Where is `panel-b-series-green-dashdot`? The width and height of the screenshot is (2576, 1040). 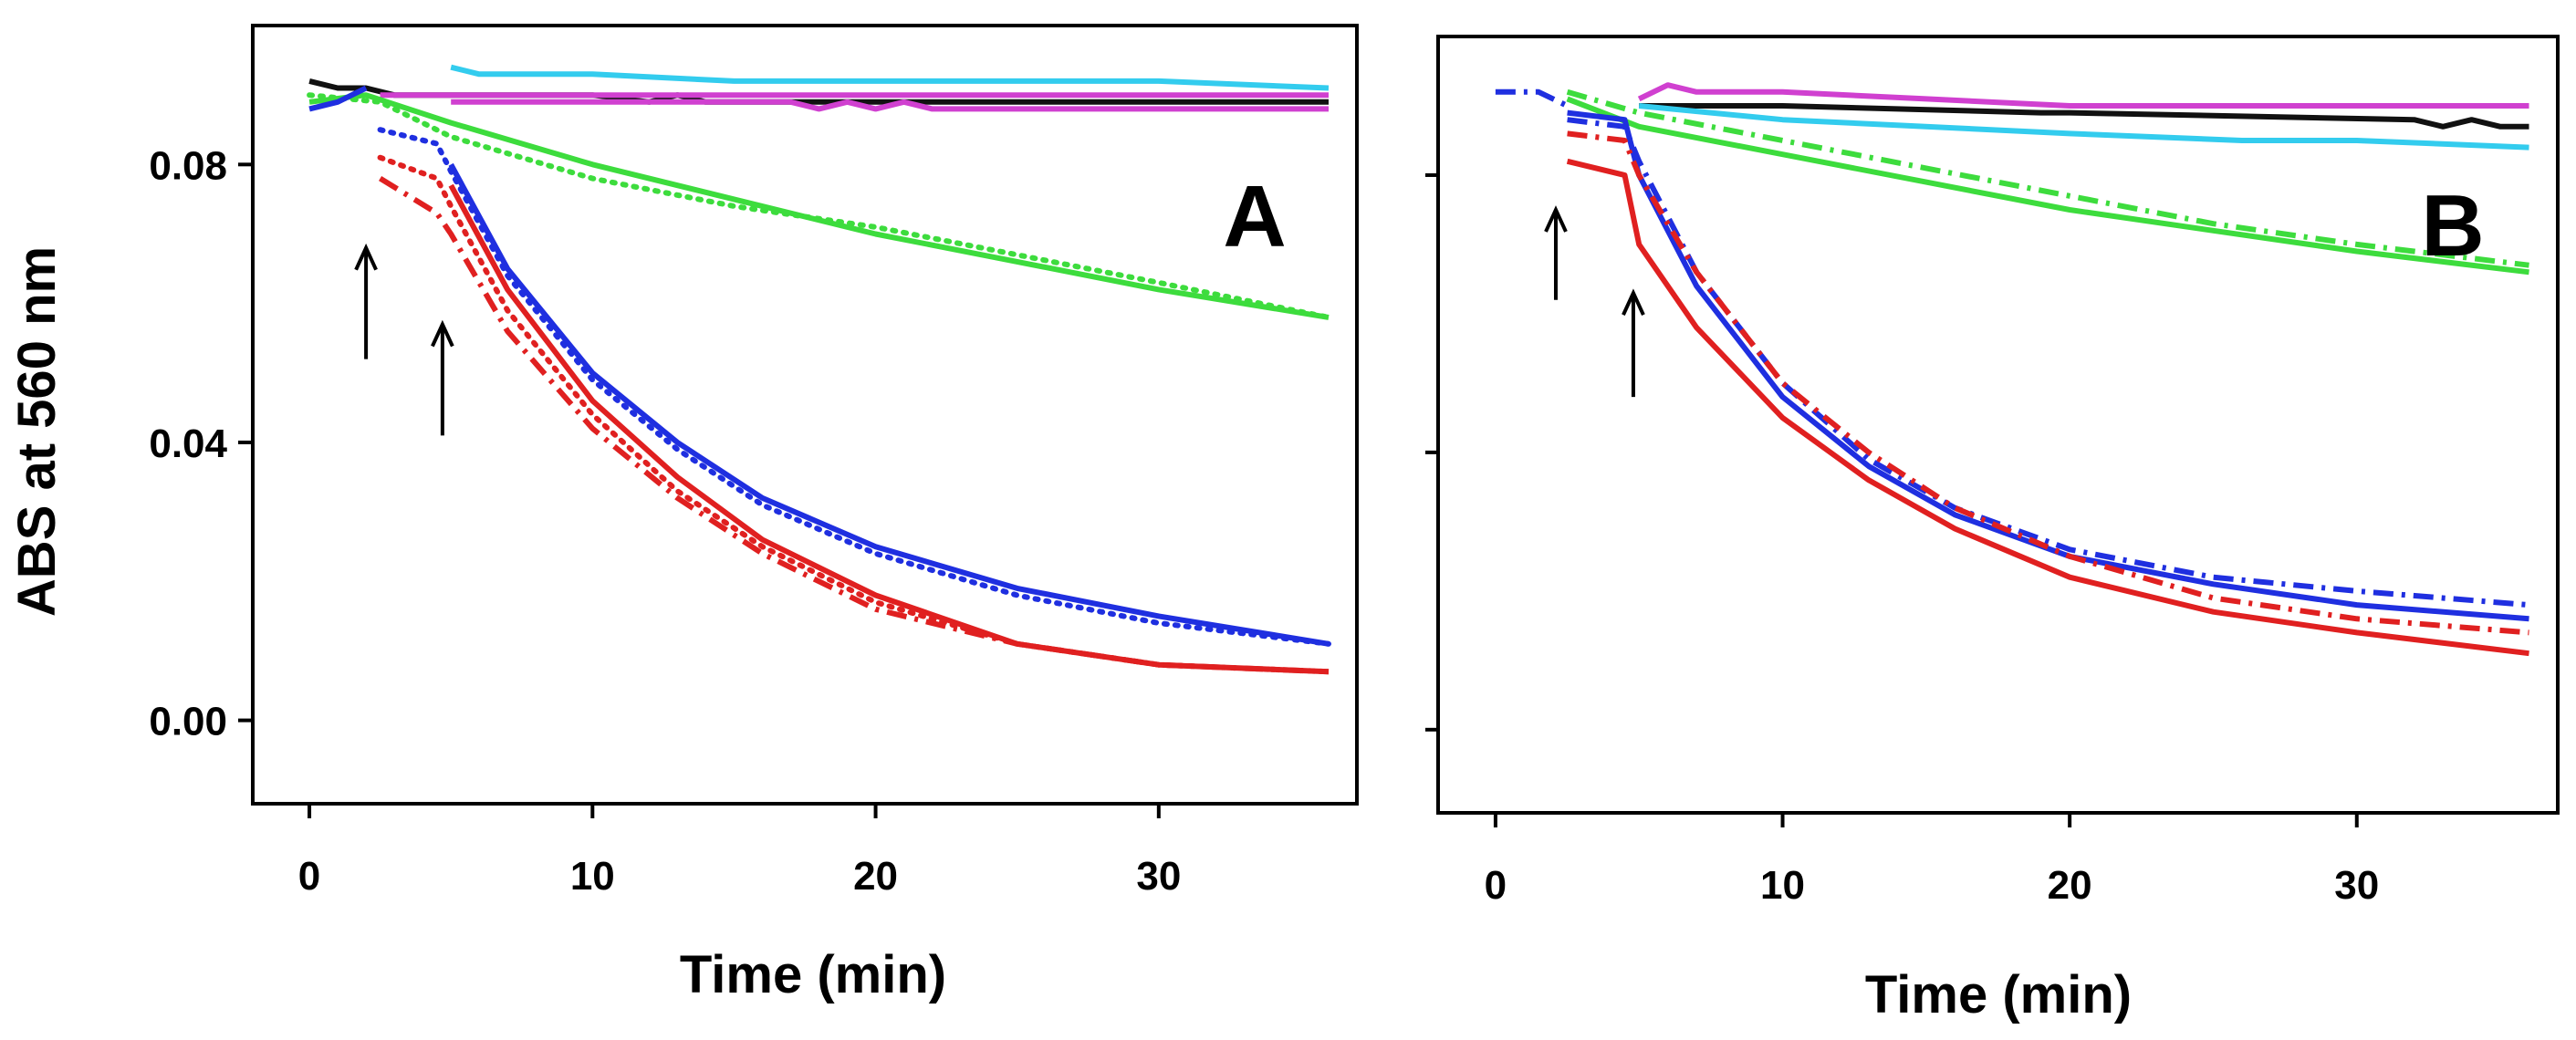
panel-b-series-green-dashdot is located at coordinates (2047, 178).